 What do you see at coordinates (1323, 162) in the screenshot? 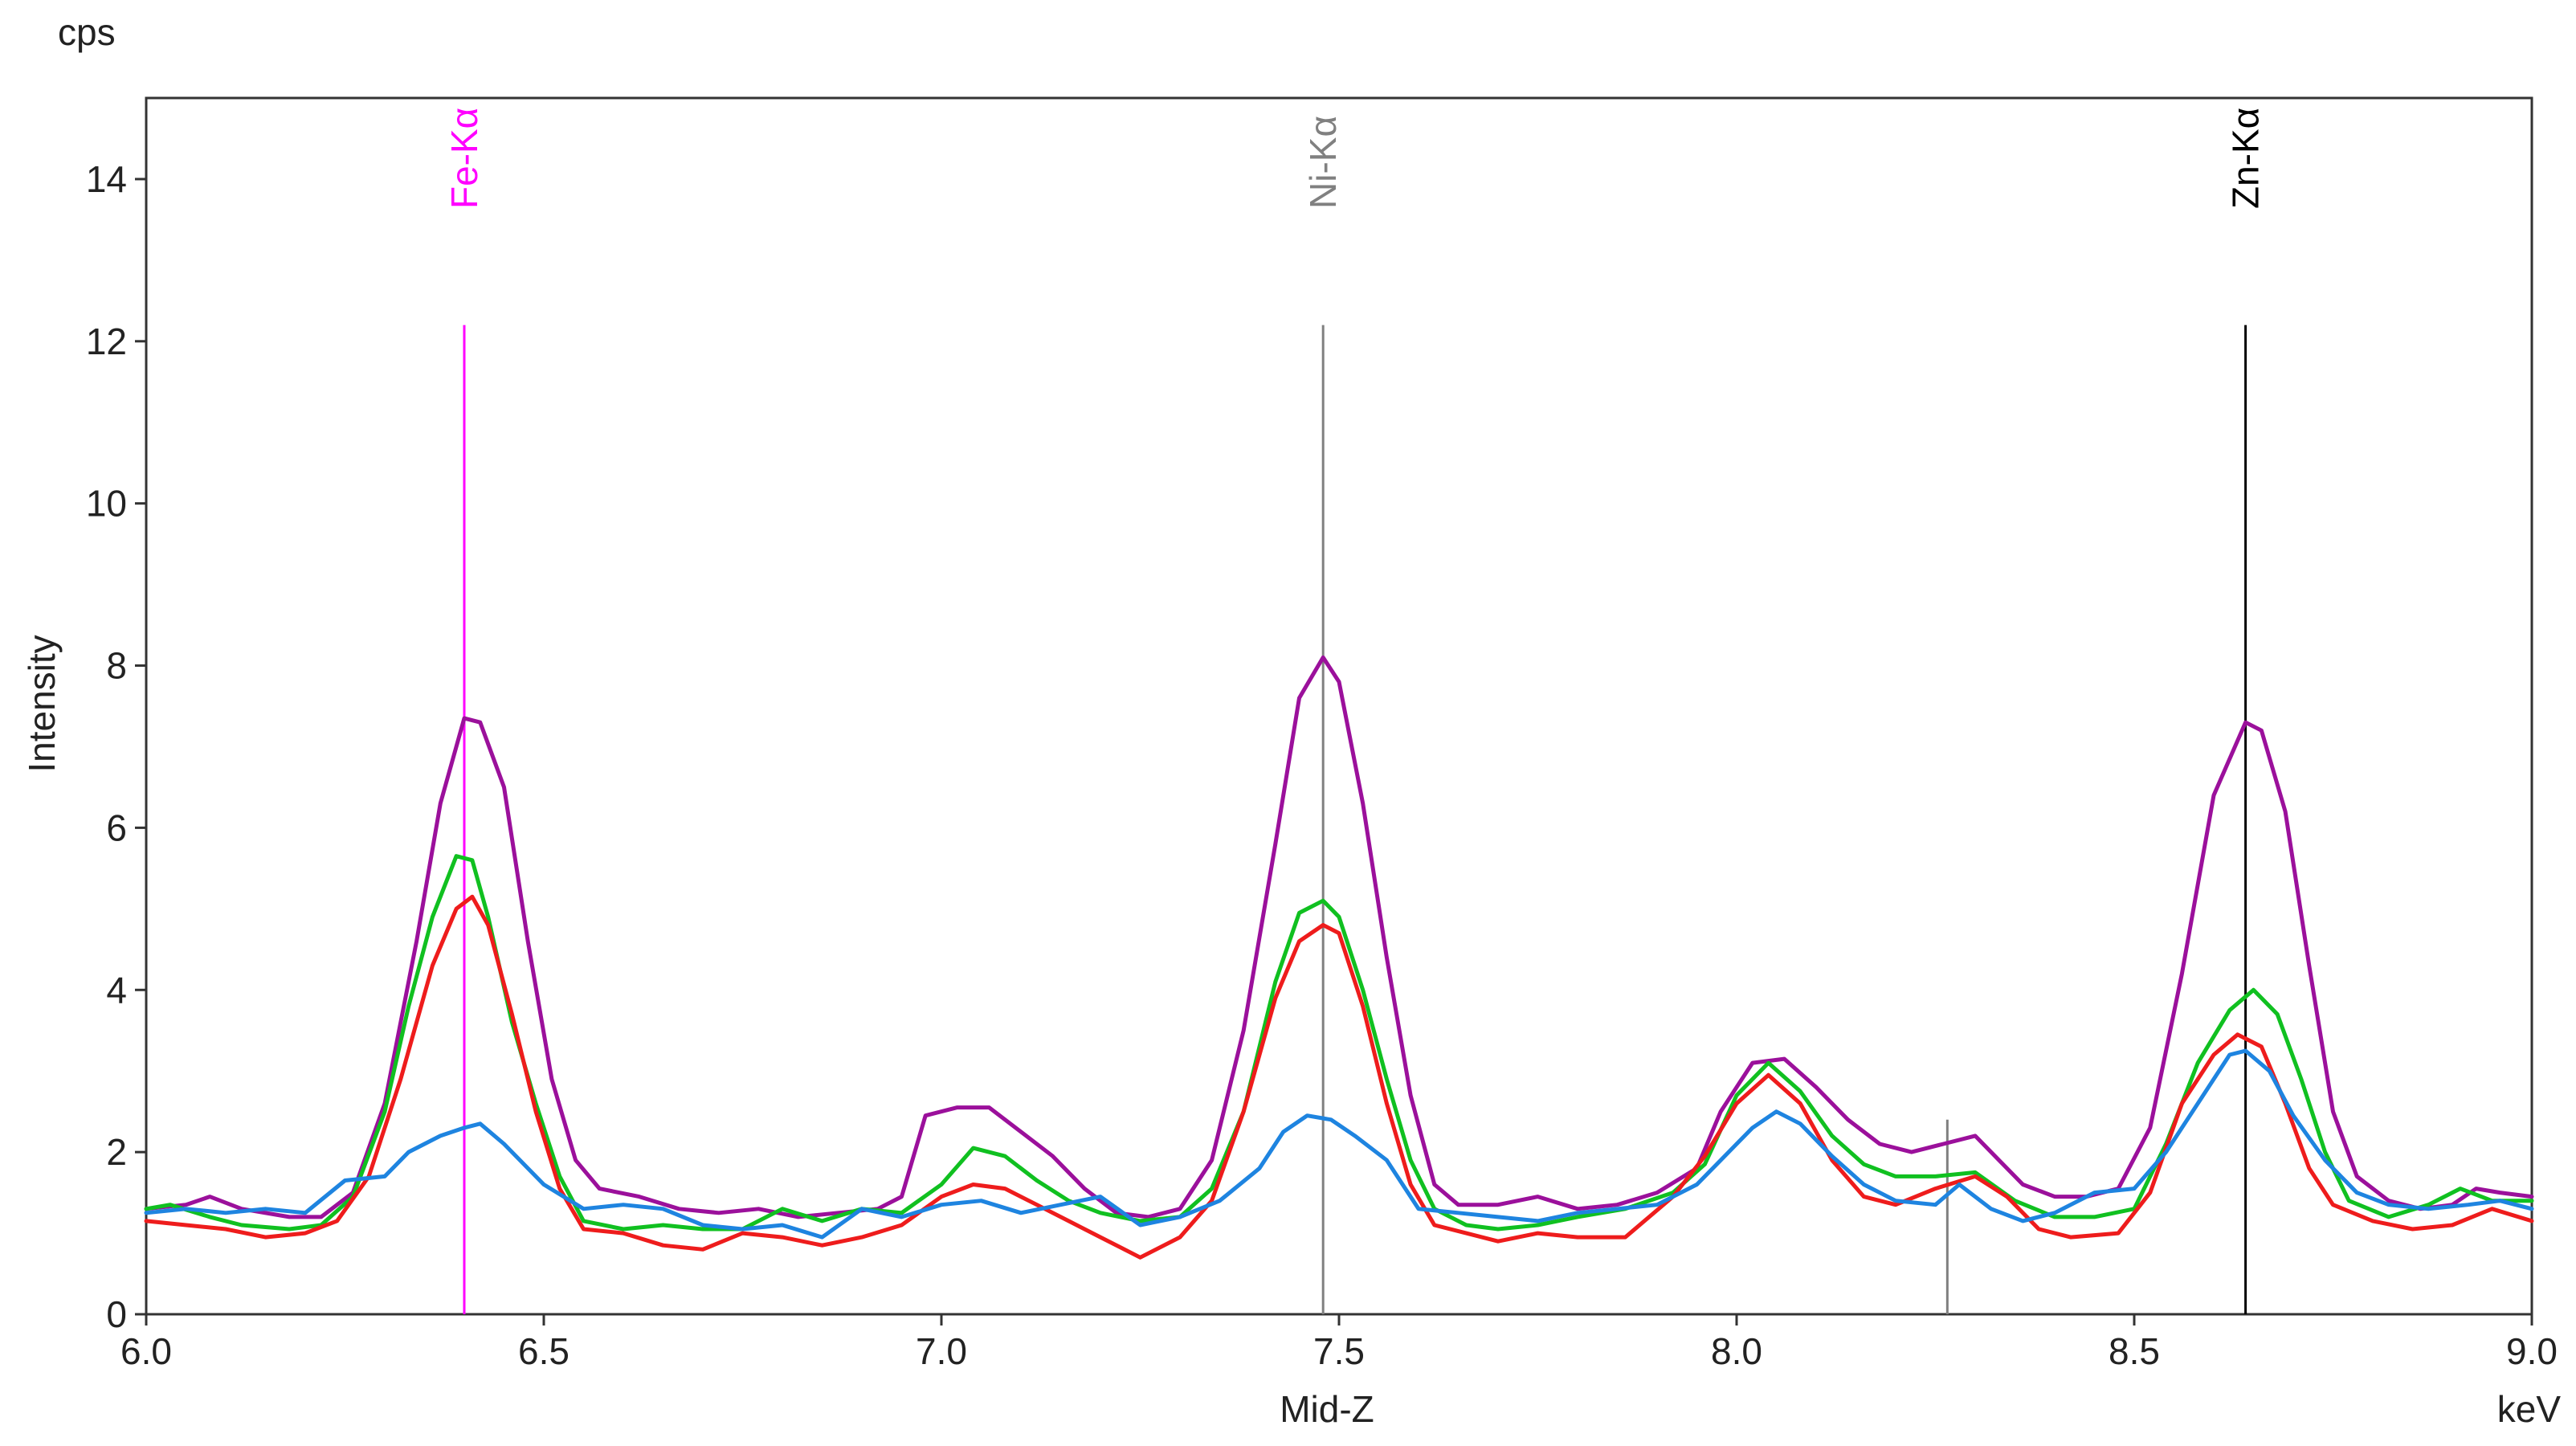
I see `marker-label: Ni-Kα` at bounding box center [1323, 162].